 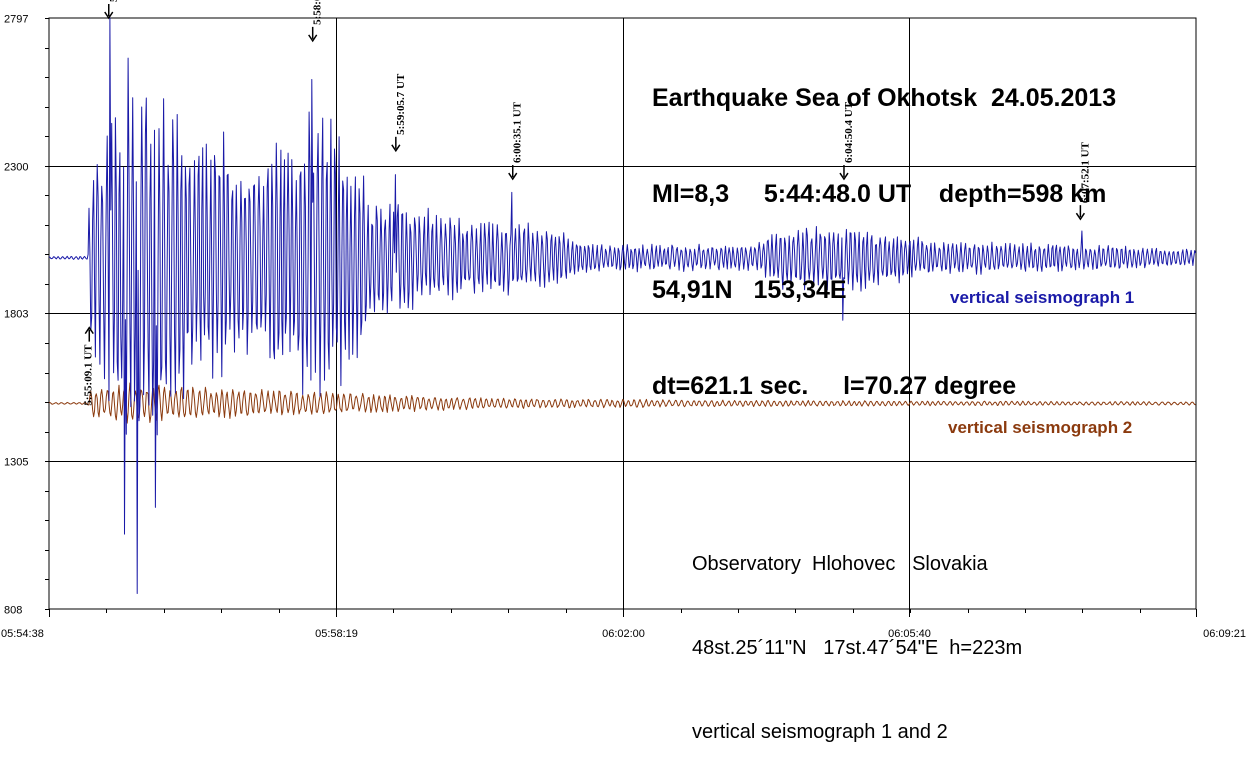 I want to click on annotation-label: 6:04:50.4 UT, so click(x=849, y=132).